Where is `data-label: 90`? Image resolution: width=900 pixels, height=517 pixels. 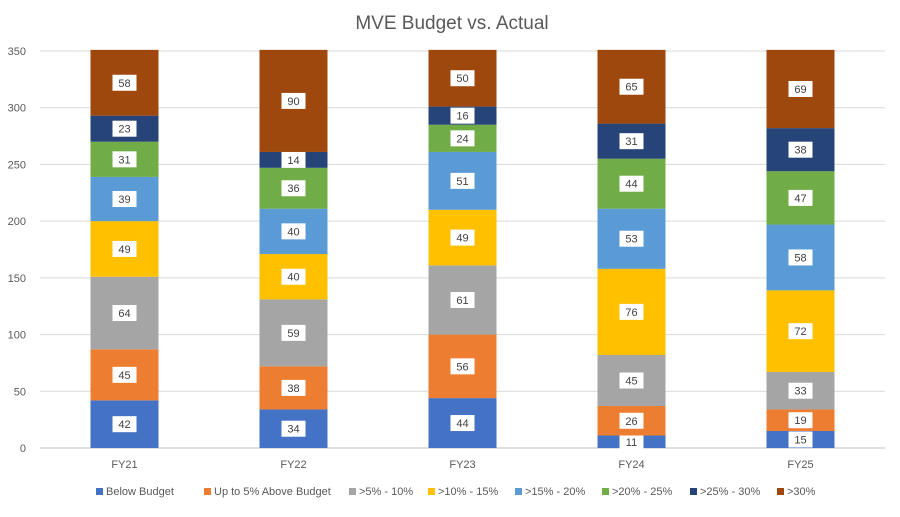
data-label: 90 is located at coordinates (293, 102).